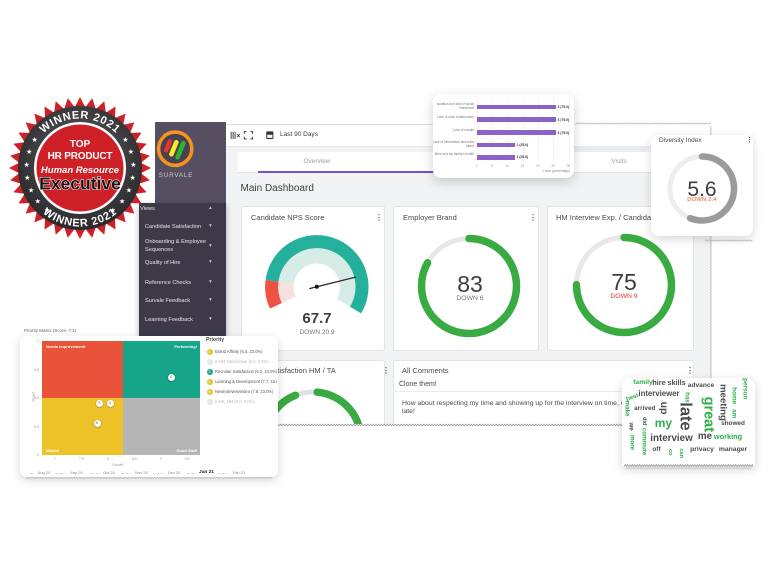  Describe the element at coordinates (80, 184) in the screenshot. I see `svg-text: Executive` at that location.